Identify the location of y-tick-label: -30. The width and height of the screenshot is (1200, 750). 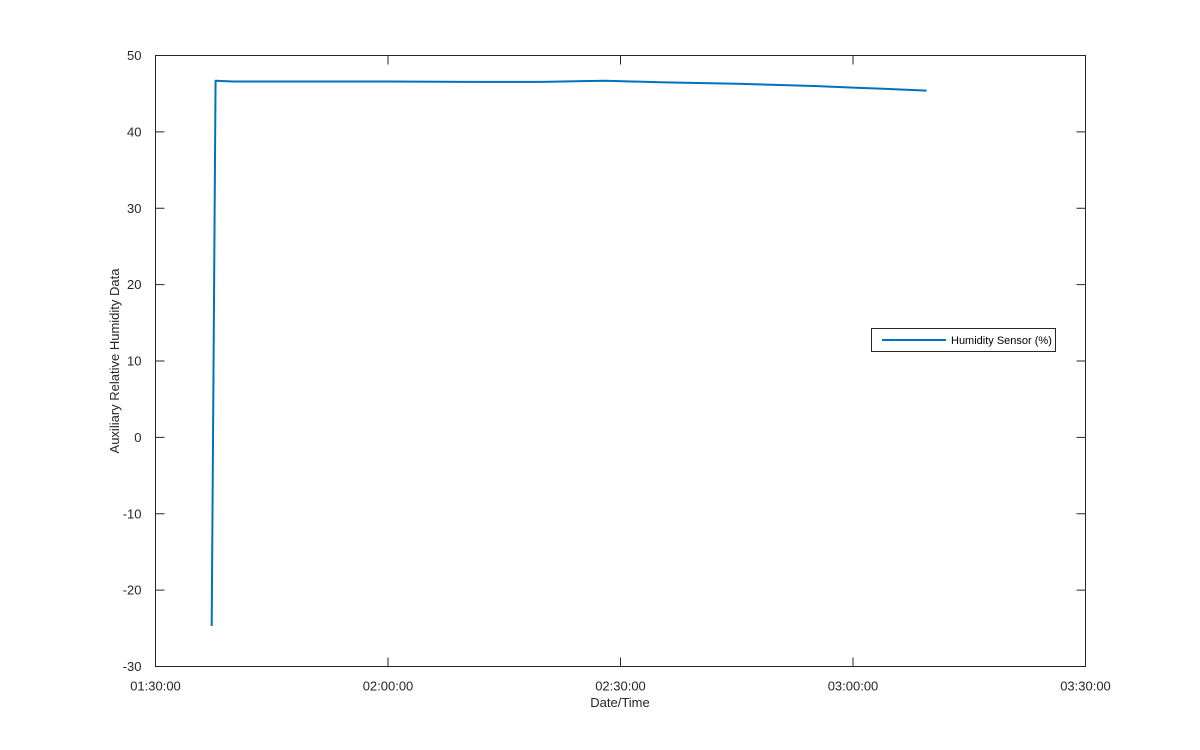
(132, 666).